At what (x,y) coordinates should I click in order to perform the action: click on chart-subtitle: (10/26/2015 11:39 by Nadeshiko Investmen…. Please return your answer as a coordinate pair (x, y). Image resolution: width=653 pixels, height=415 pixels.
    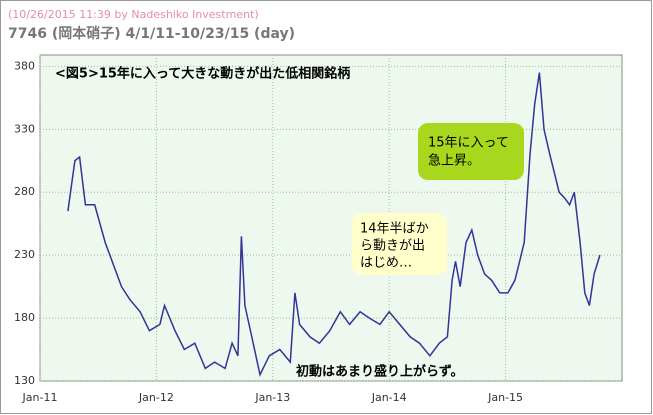
    Looking at the image, I should click on (133, 14).